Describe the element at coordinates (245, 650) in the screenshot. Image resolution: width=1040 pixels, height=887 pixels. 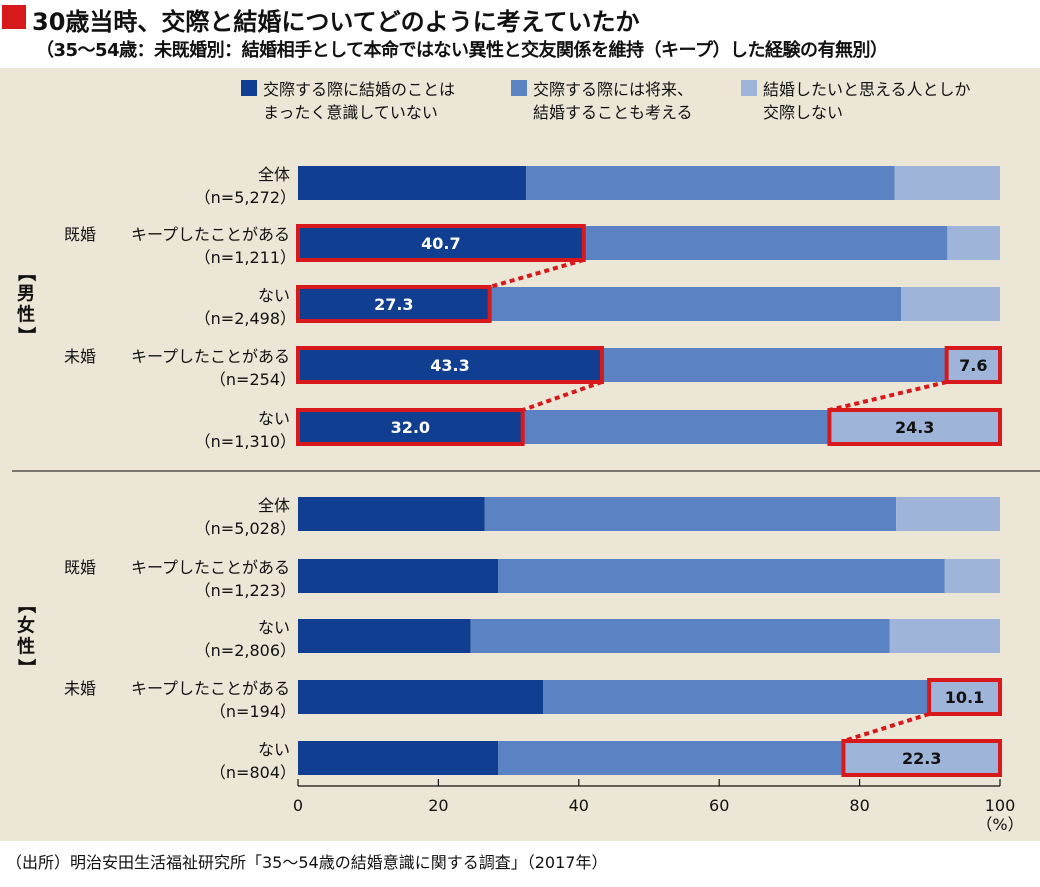
I see `row-sample-size: （n=2,806）` at that location.